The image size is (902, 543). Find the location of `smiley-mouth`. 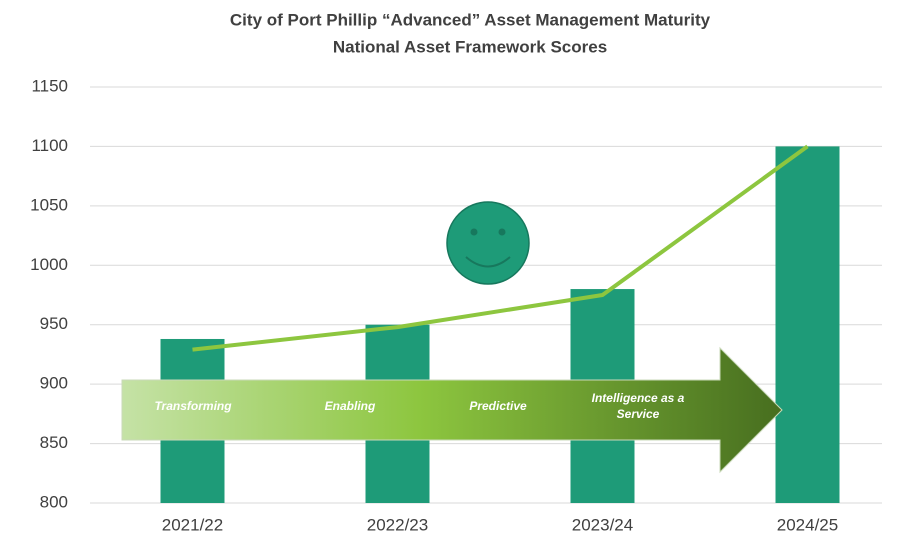

smiley-mouth is located at coordinates (488, 262).